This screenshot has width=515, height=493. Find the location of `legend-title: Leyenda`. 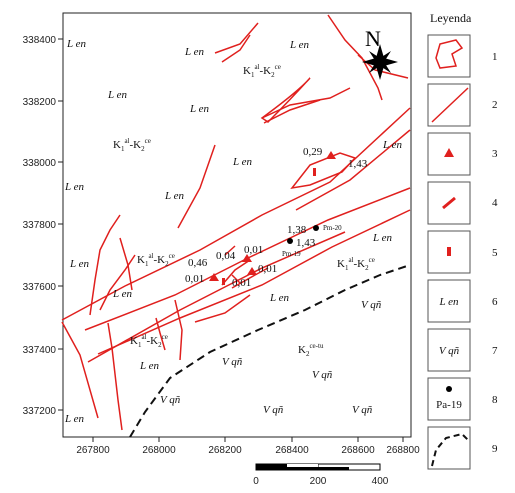

legend-title: Leyenda is located at coordinates (451, 18).